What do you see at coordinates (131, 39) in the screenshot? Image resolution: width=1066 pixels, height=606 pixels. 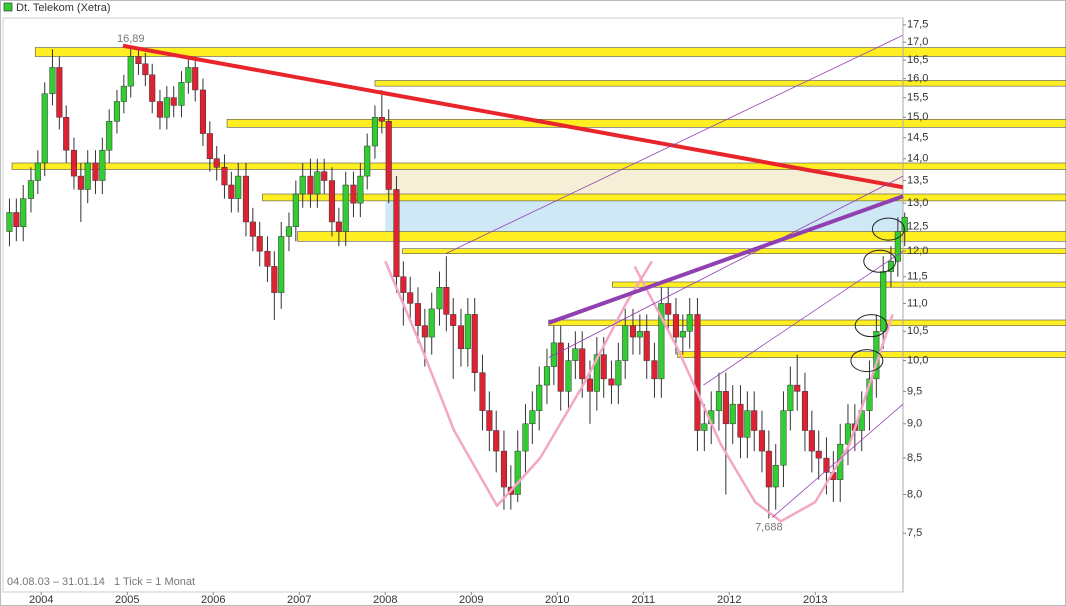 I see `annotation: 16,89` at bounding box center [131, 39].